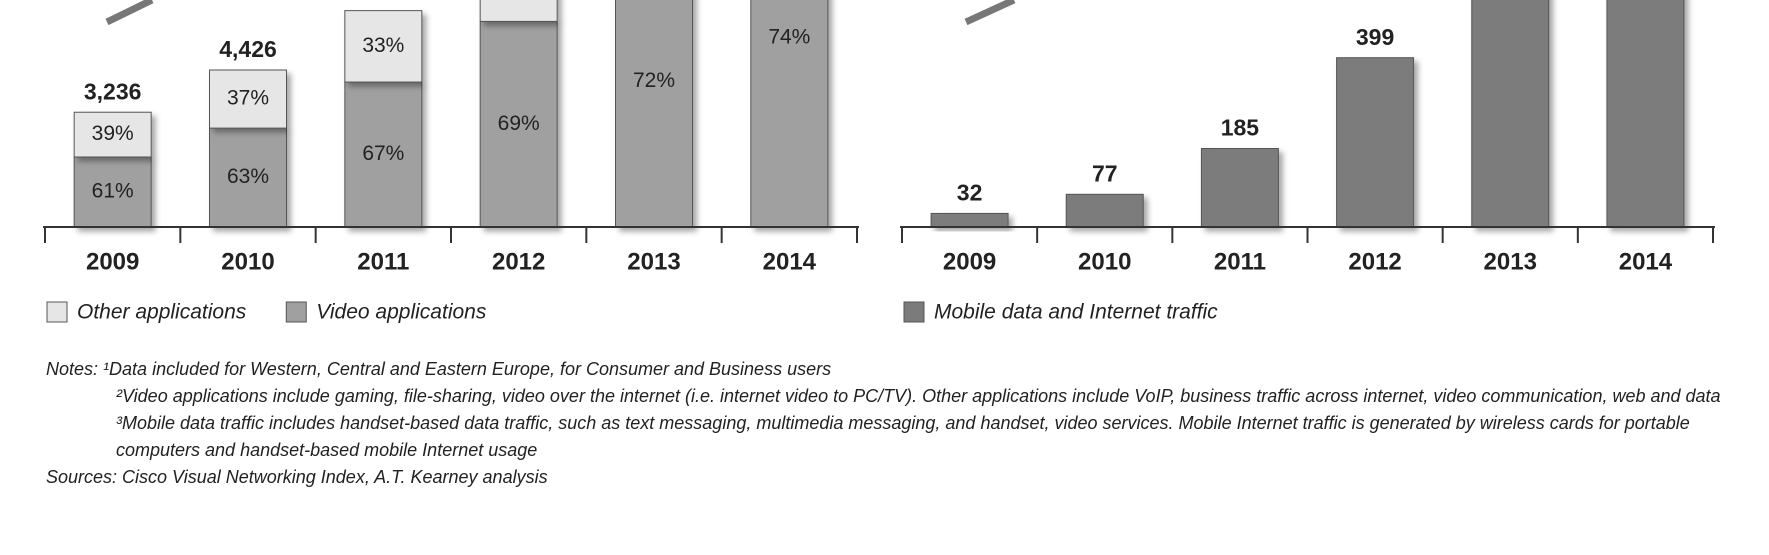 The height and width of the screenshot is (555, 1769). What do you see at coordinates (654, 80) in the screenshot?
I see `segment-label: 72%` at bounding box center [654, 80].